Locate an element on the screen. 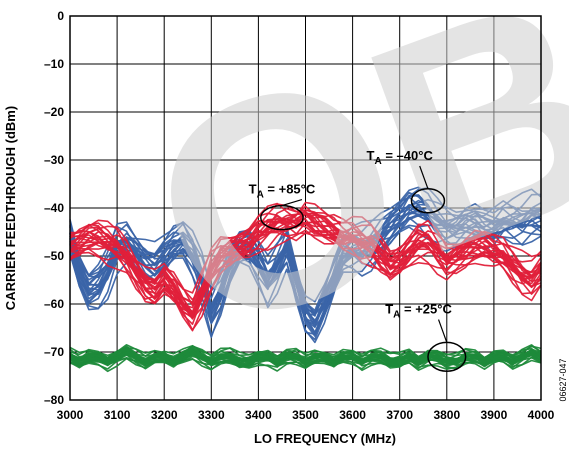  x-axis-title: LO FREQUENCY (MHz) is located at coordinates (325, 438).